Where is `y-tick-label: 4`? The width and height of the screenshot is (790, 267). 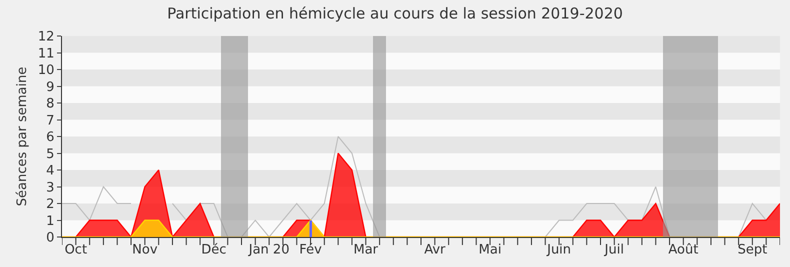 y-tick-label: 4 is located at coordinates (50, 171).